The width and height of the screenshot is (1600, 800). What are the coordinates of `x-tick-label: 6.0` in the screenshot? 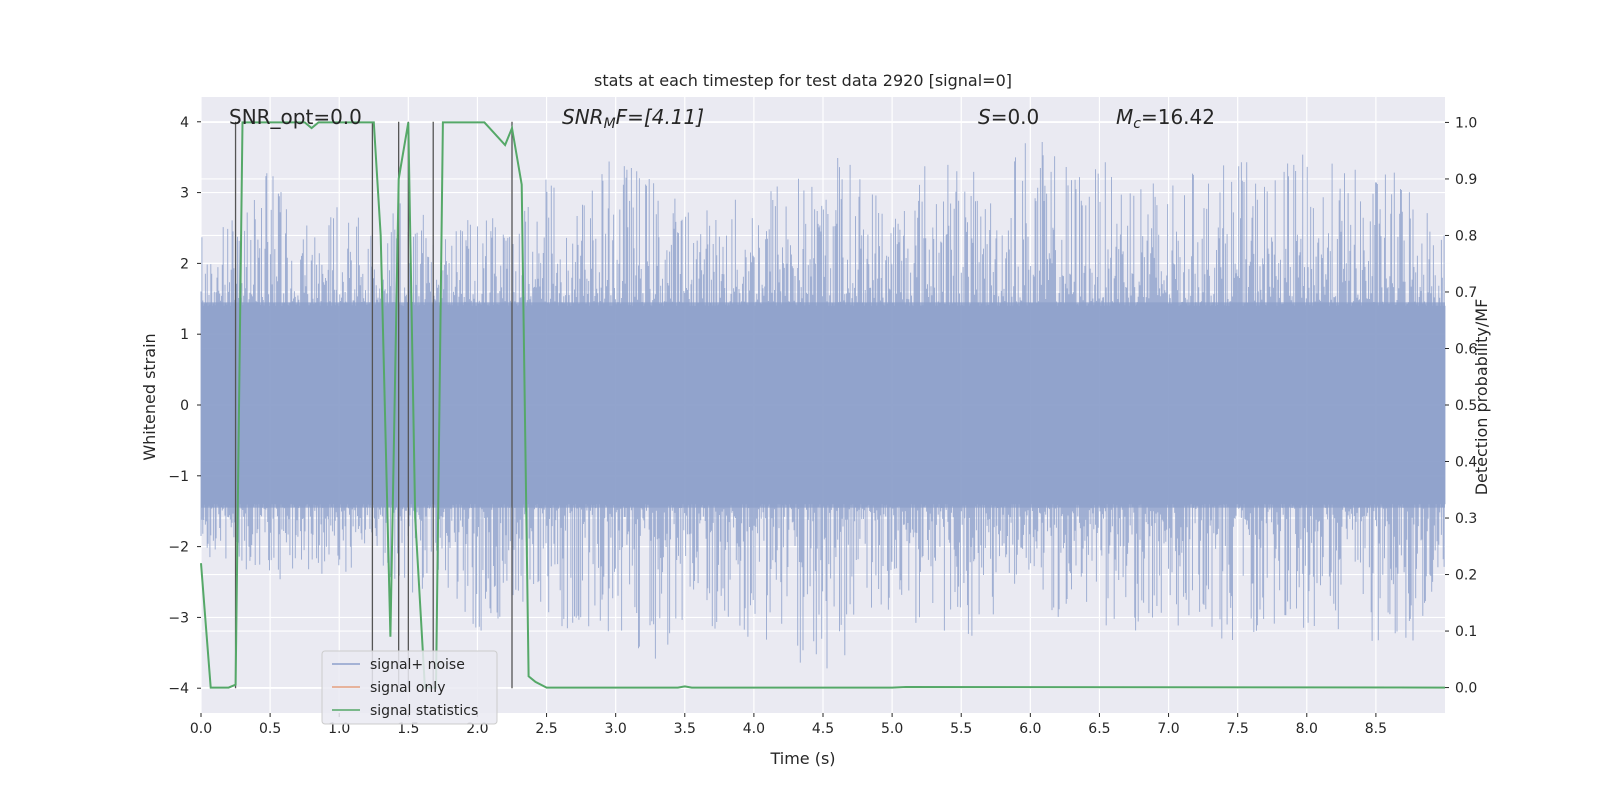 It's located at (1030, 729).